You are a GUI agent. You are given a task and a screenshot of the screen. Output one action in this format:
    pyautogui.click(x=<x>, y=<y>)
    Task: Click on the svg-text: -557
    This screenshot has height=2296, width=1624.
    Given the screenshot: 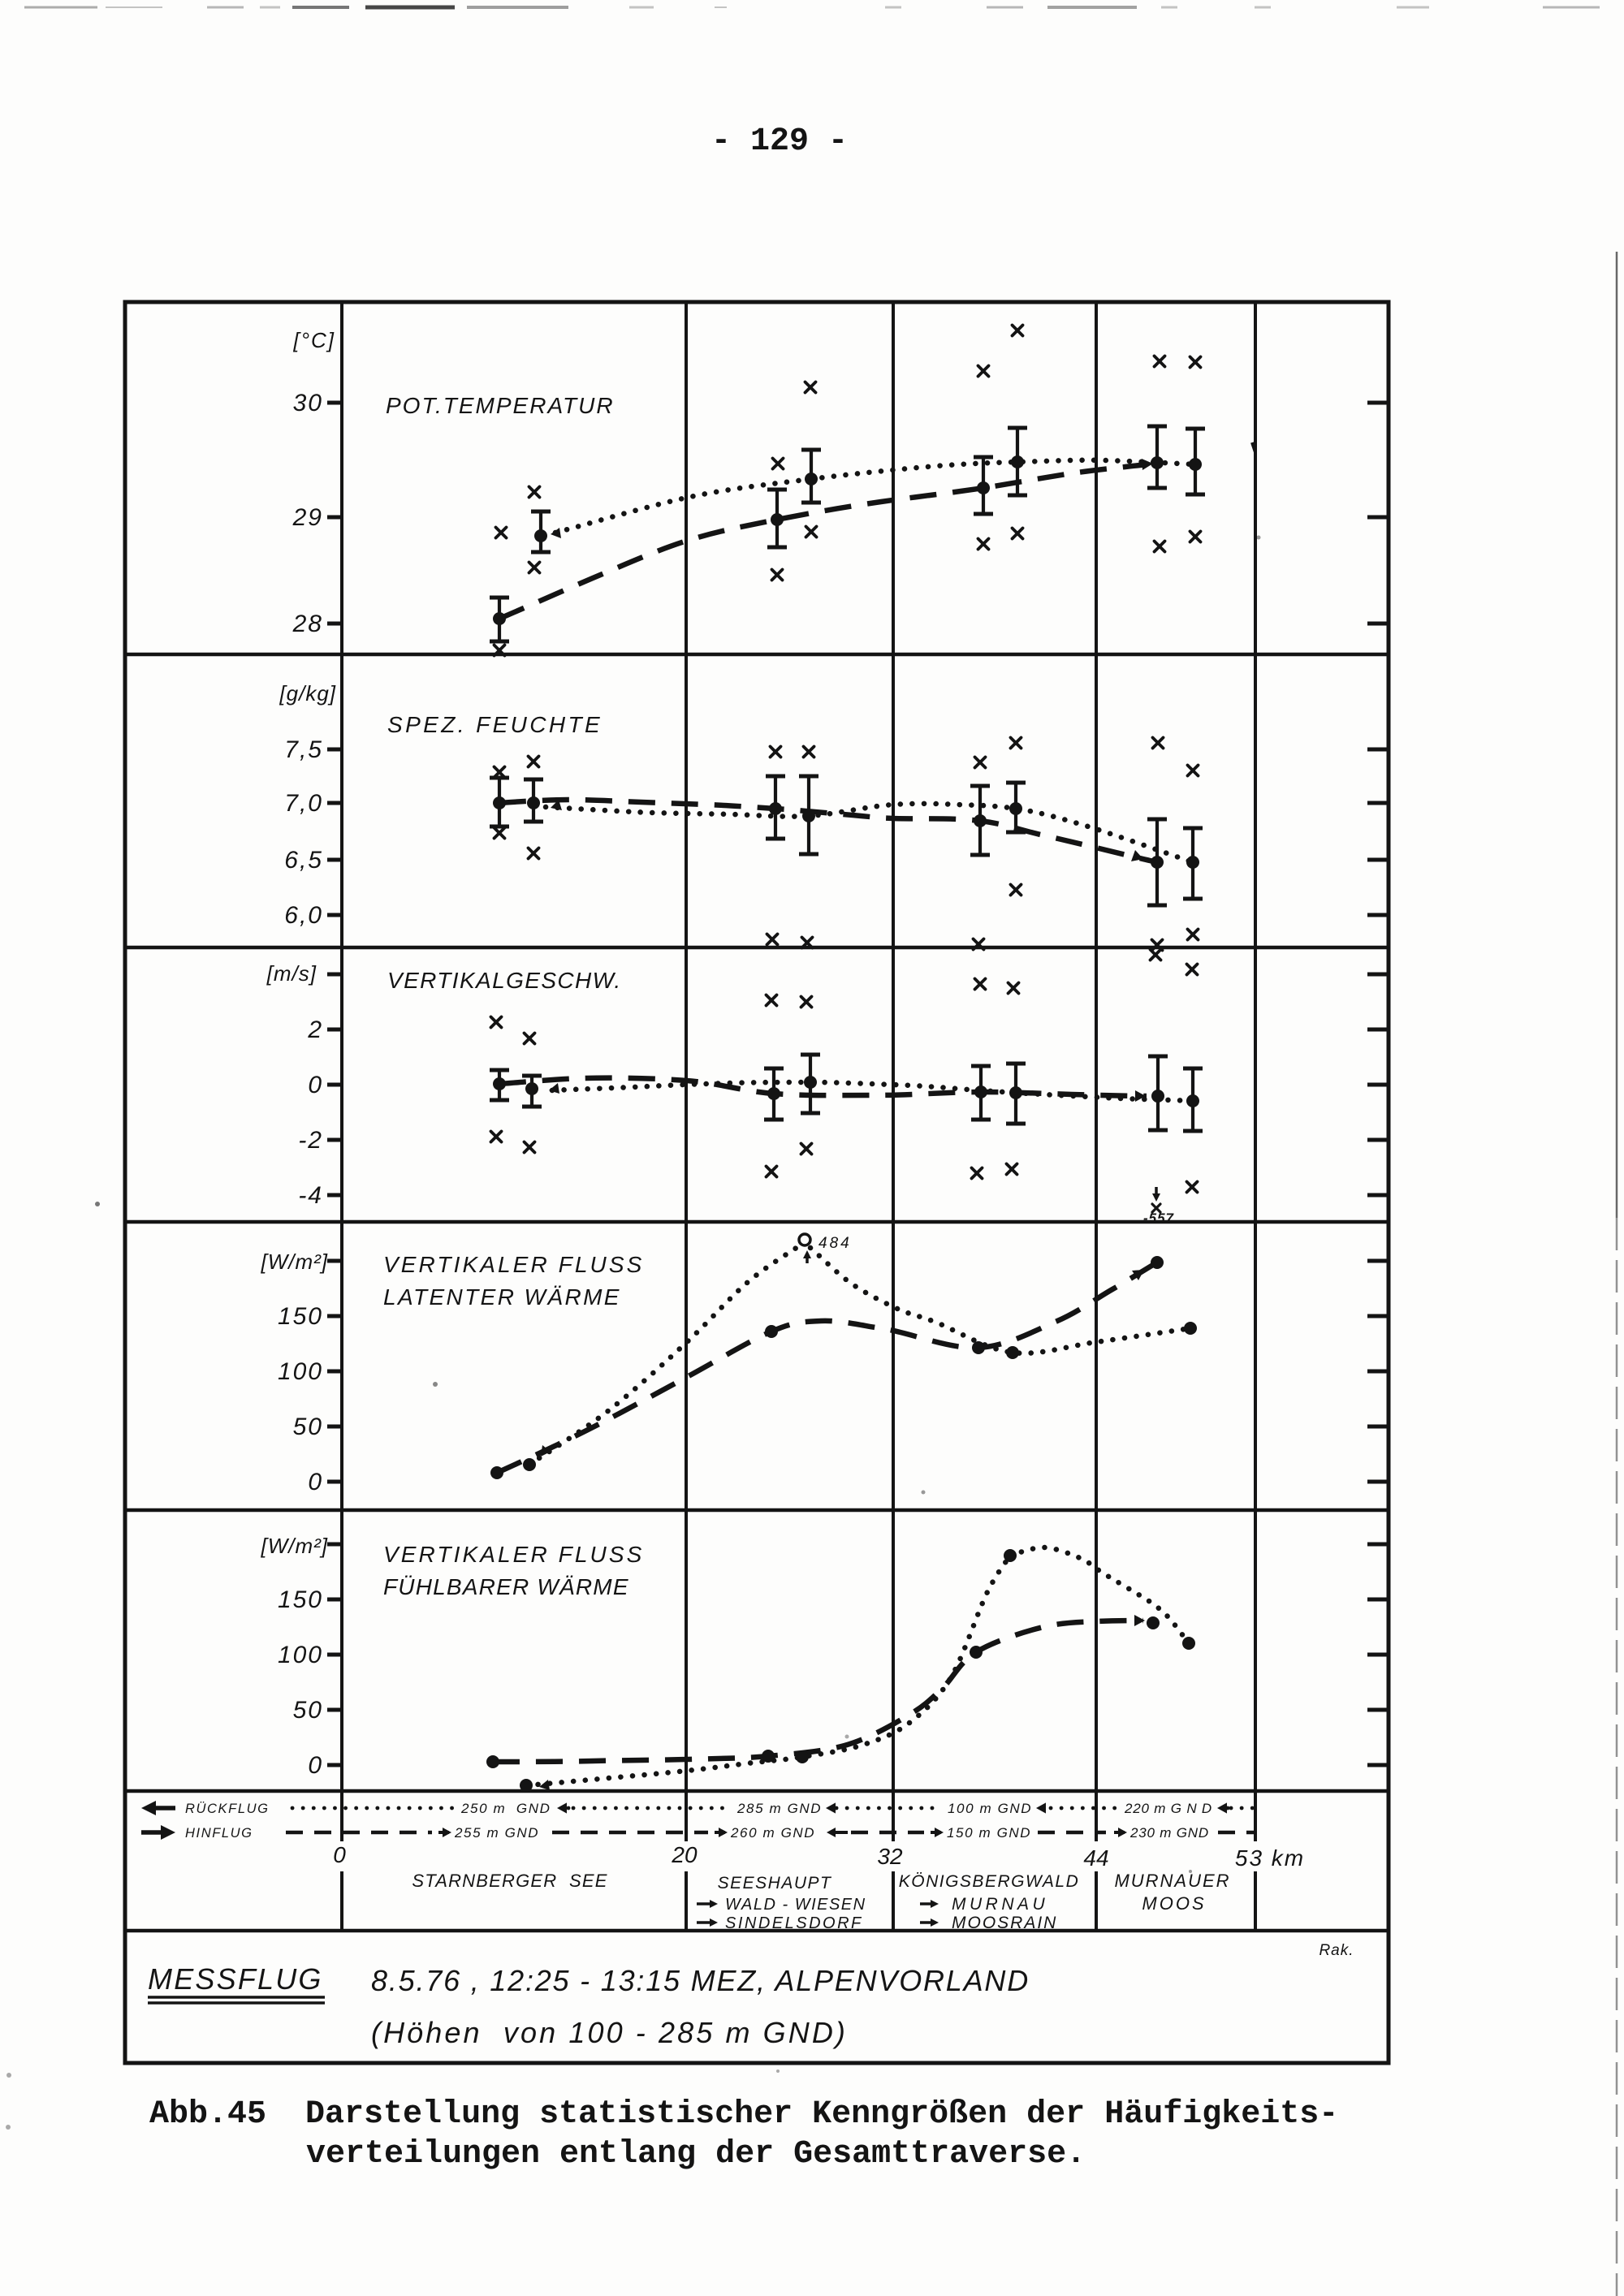 What is the action you would take?
    pyautogui.click(x=1159, y=1218)
    